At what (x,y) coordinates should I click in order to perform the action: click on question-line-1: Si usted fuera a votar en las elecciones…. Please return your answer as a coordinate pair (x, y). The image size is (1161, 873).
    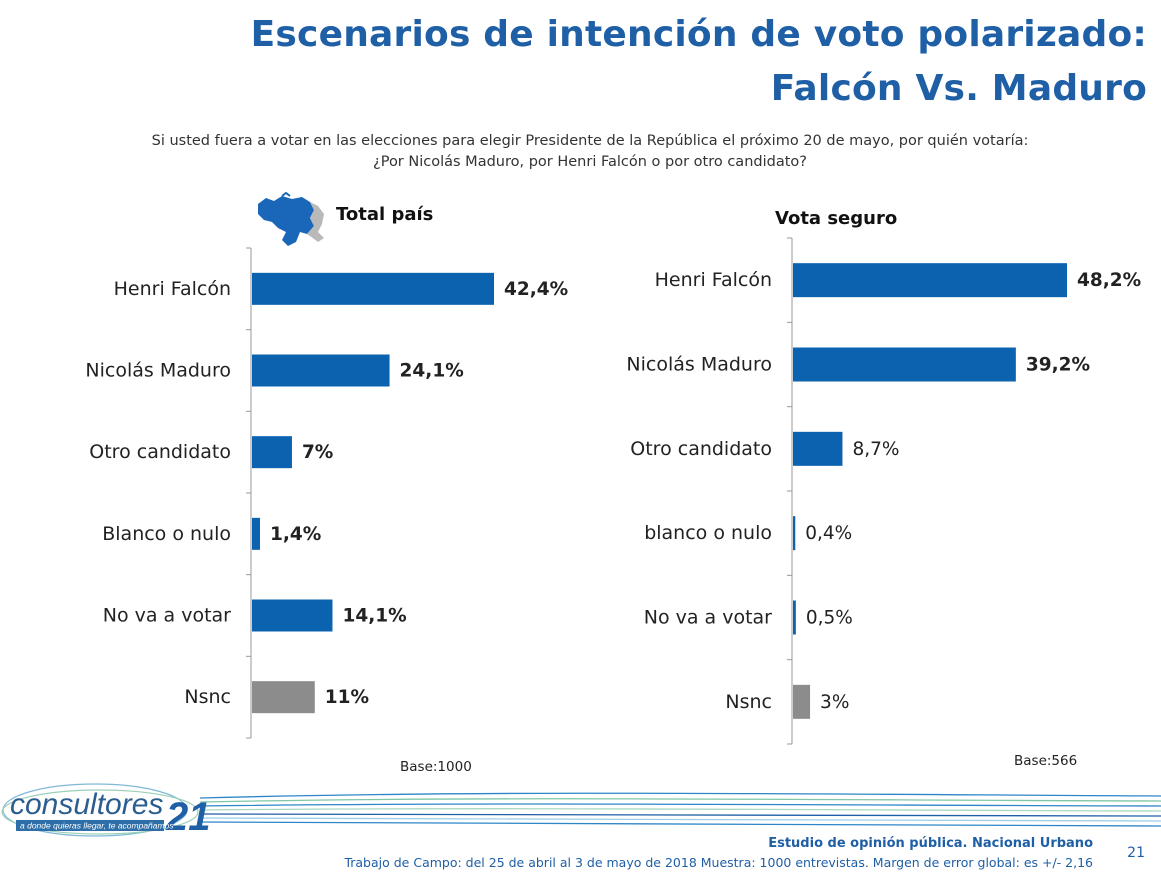
    Looking at the image, I should click on (590, 141).